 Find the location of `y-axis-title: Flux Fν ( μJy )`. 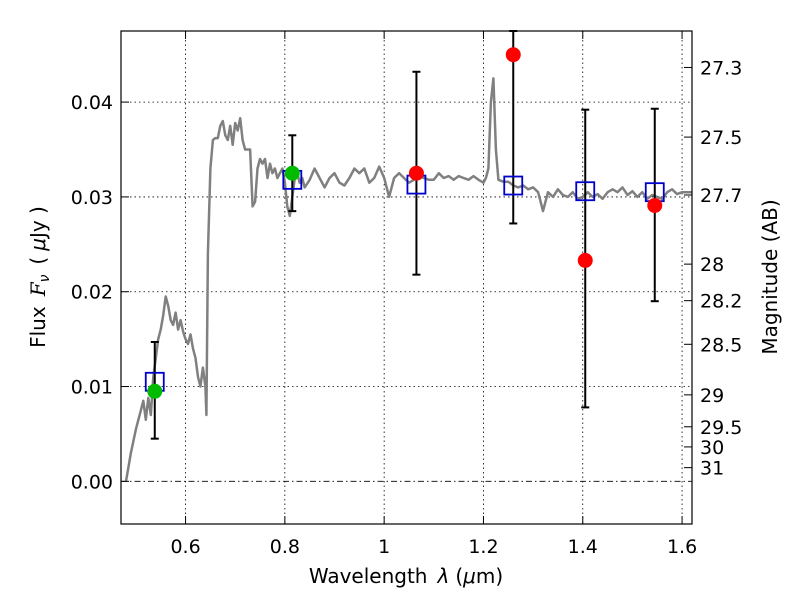

y-axis-title: Flux Fν ( μJy ) is located at coordinates (39, 277).